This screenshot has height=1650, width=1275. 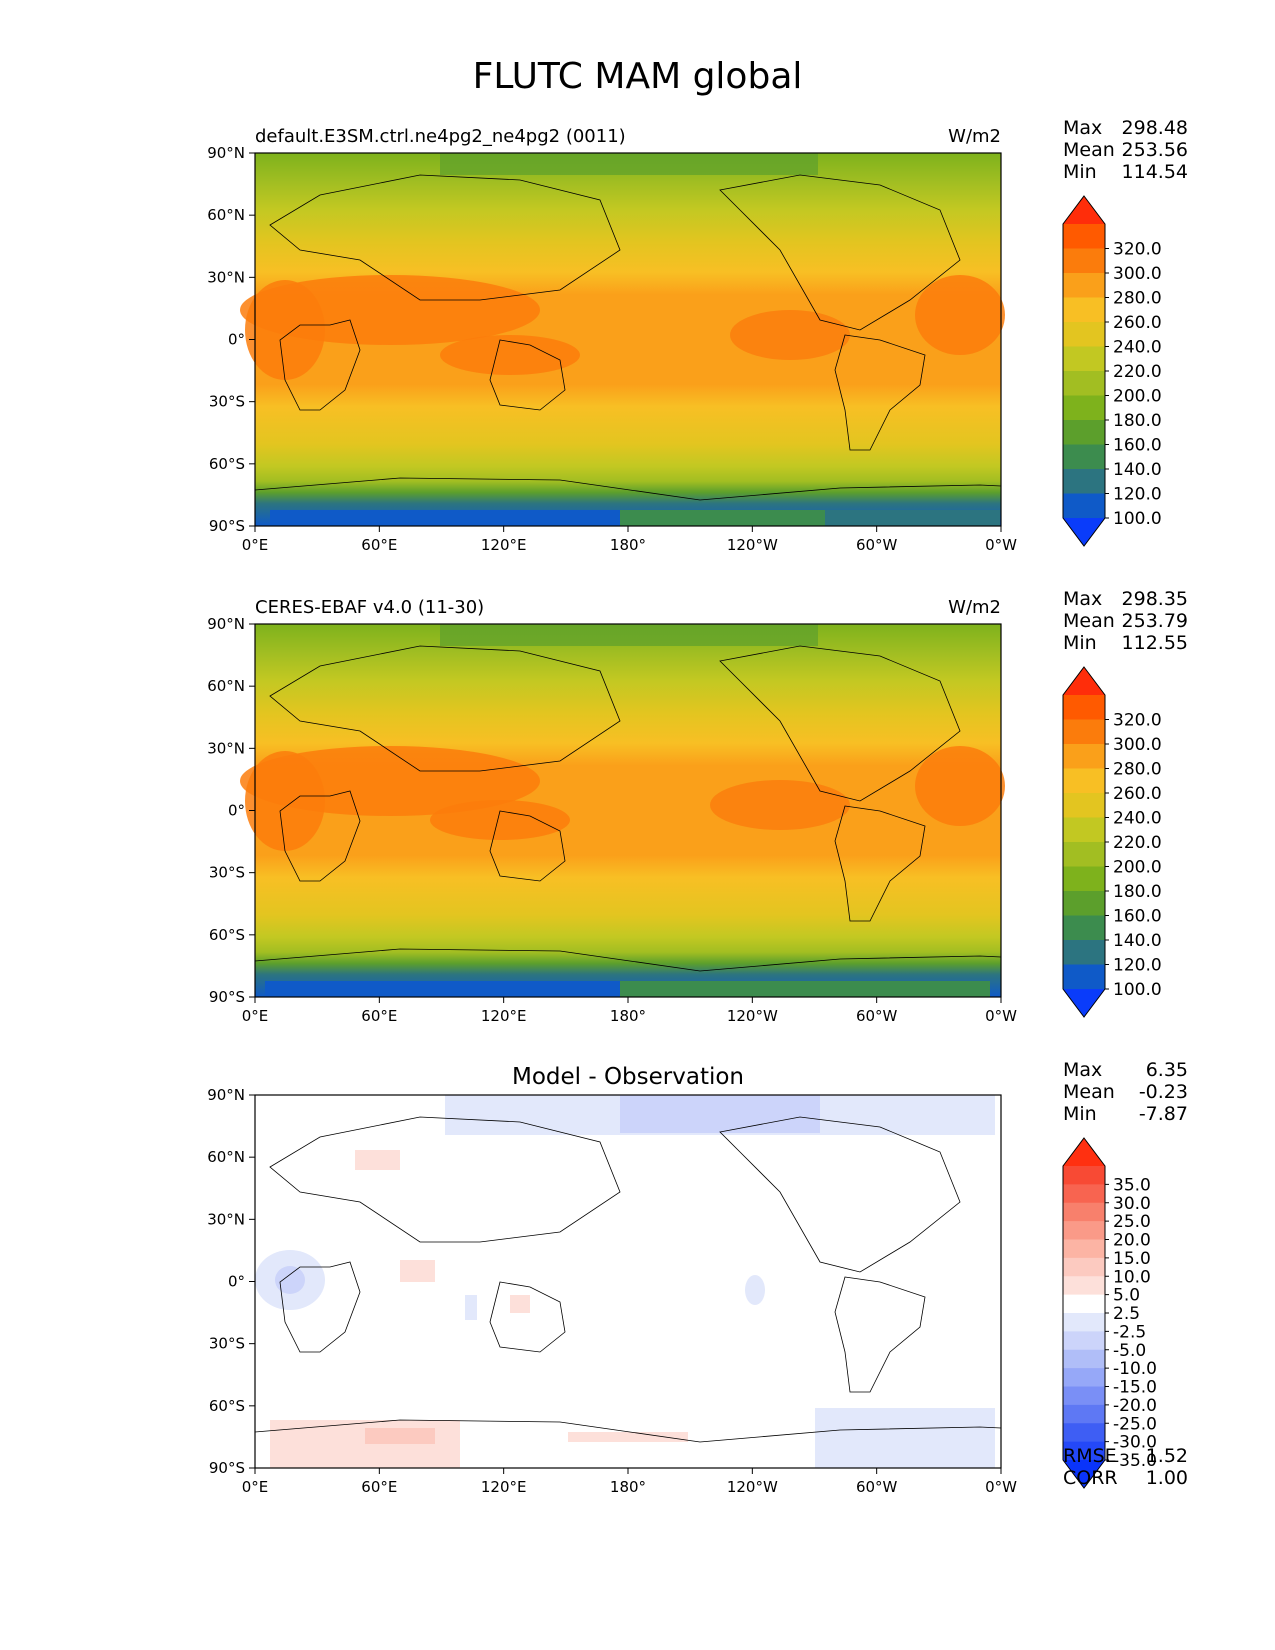 What do you see at coordinates (1135, 1461) in the screenshot?
I see `colorbar-tick-label: -35.0` at bounding box center [1135, 1461].